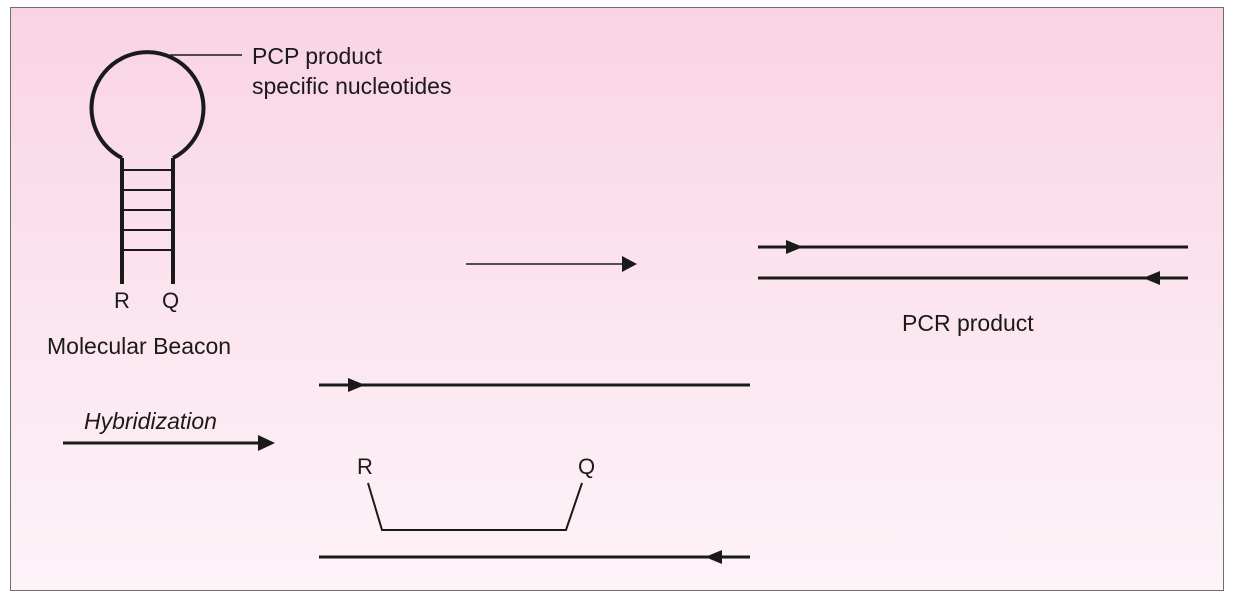 This screenshot has width=1234, height=599. Describe the element at coordinates (356, 385) in the screenshot. I see `hybrid-strand-top-arrow` at that location.